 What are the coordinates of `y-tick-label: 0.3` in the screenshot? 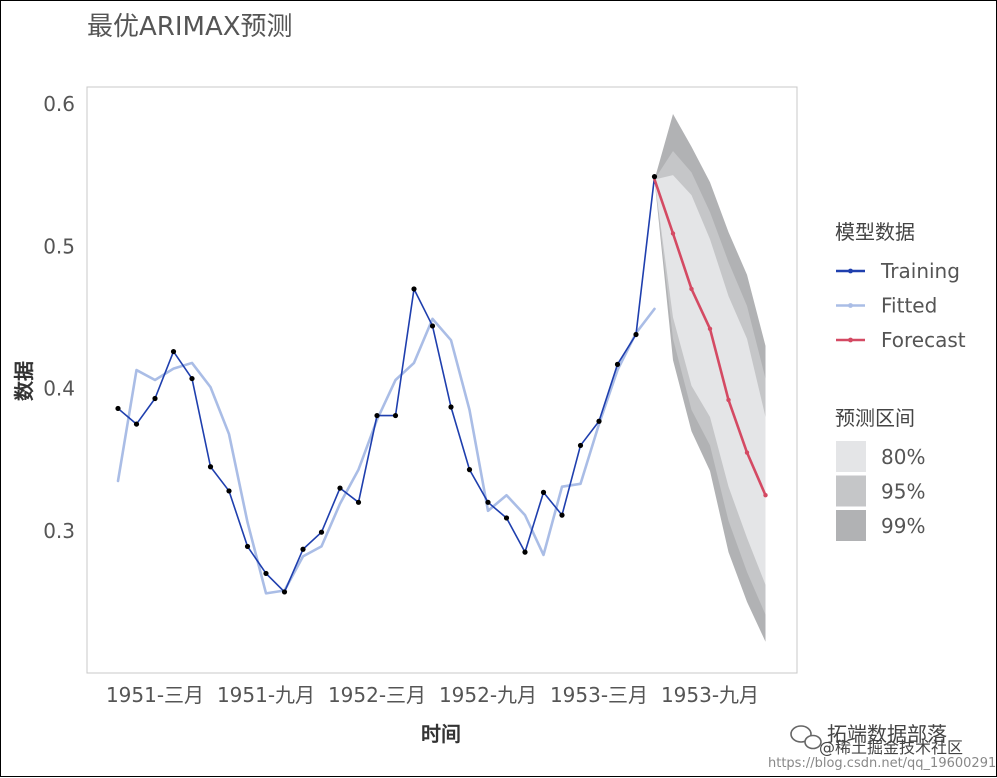 It's located at (59, 531).